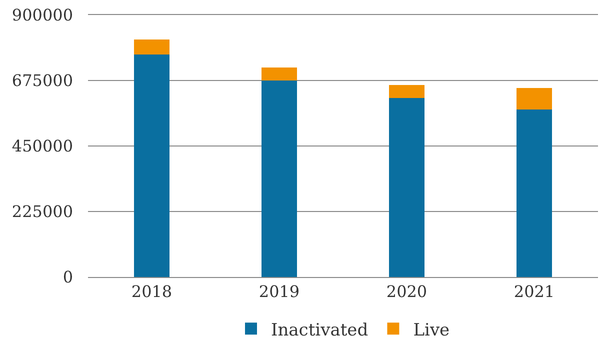 The height and width of the screenshot is (349, 600). Describe the element at coordinates (534, 292) in the screenshot. I see `x-tick-label: 2021` at that location.